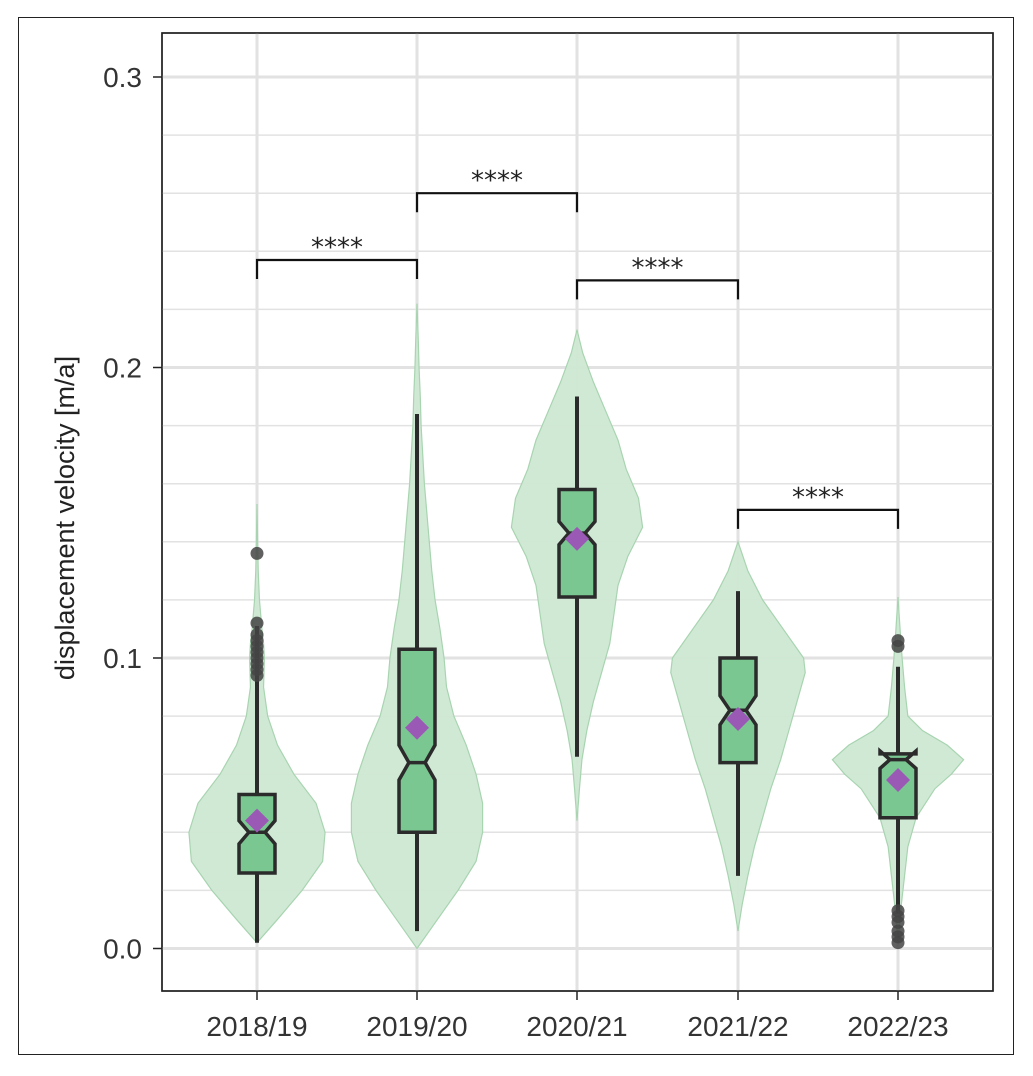  What do you see at coordinates (122, 77) in the screenshot?
I see `y-tick-label: 0.3` at bounding box center [122, 77].